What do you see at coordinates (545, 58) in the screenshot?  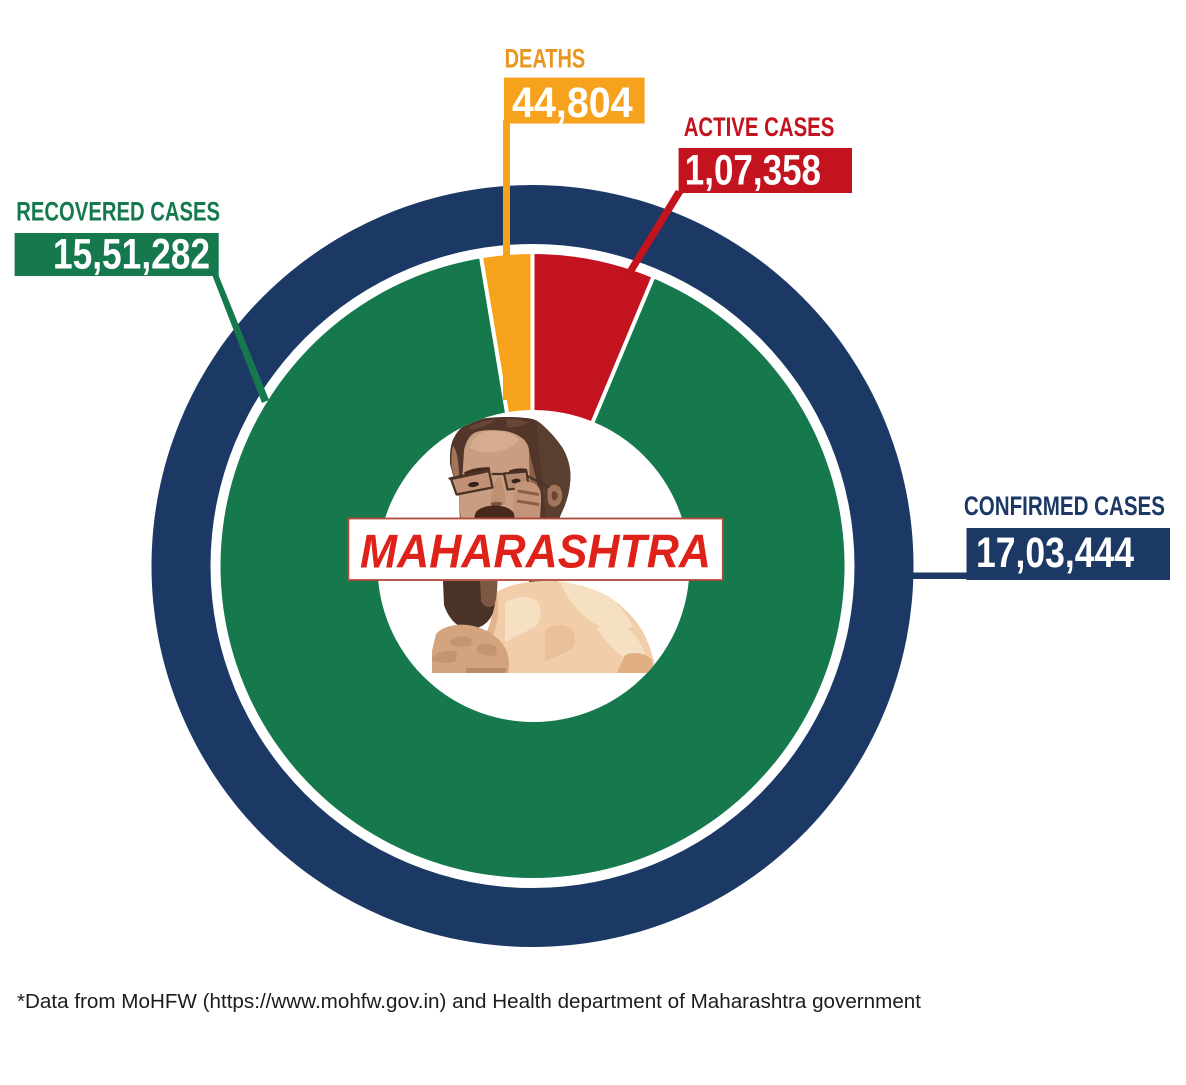 I see `svg-text: DEATHS` at bounding box center [545, 58].